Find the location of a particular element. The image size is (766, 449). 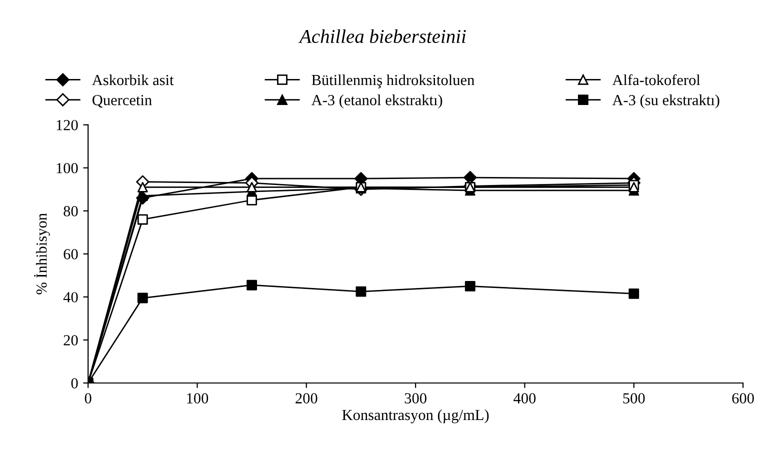

x-tick-label: 600 is located at coordinates (743, 398).